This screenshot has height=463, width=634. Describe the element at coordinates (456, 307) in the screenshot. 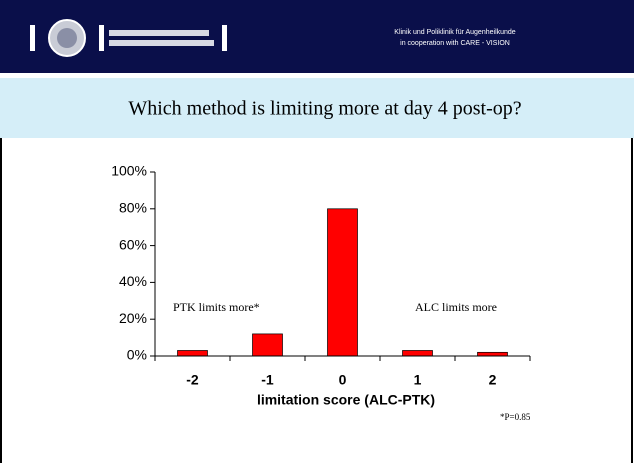

I see `annotation: ALC limits more` at that location.